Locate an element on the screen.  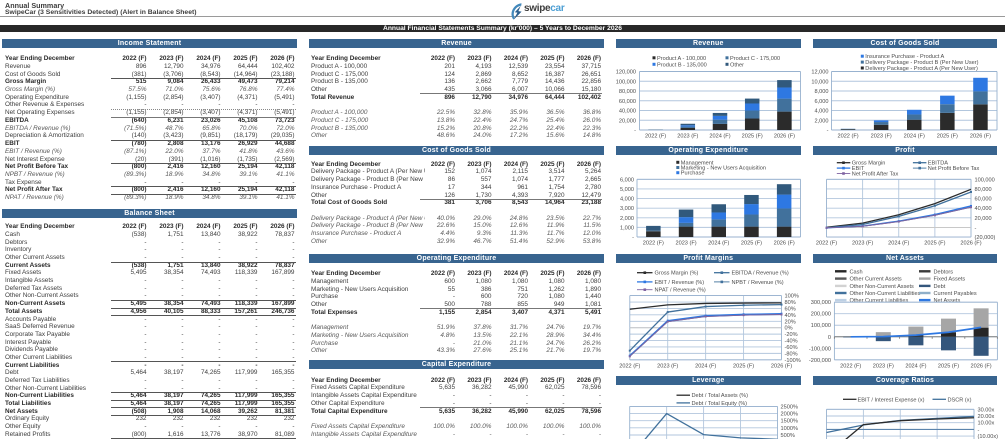
svg-text: 120,000 is located at coordinates (626, 73).